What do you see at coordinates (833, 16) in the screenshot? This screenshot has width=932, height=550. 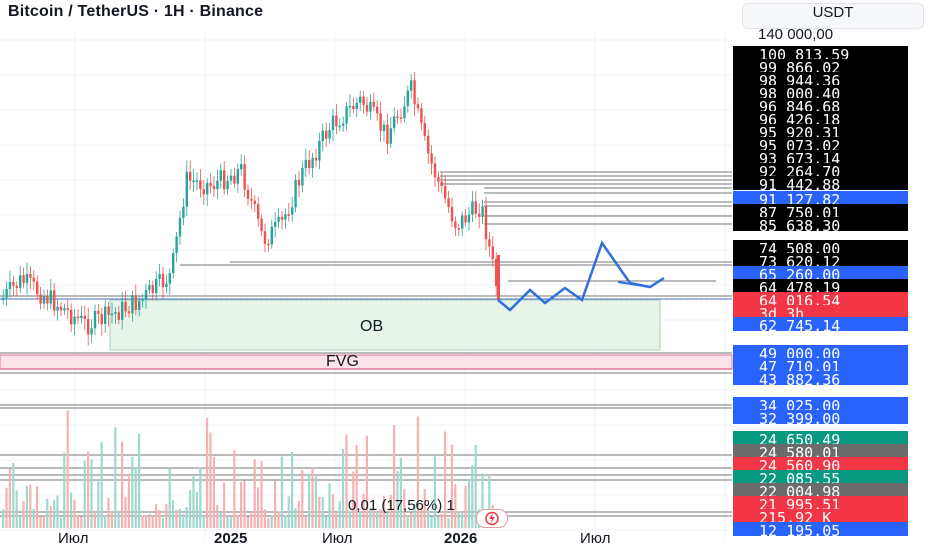 I see `currency-selector: USDT` at bounding box center [833, 16].